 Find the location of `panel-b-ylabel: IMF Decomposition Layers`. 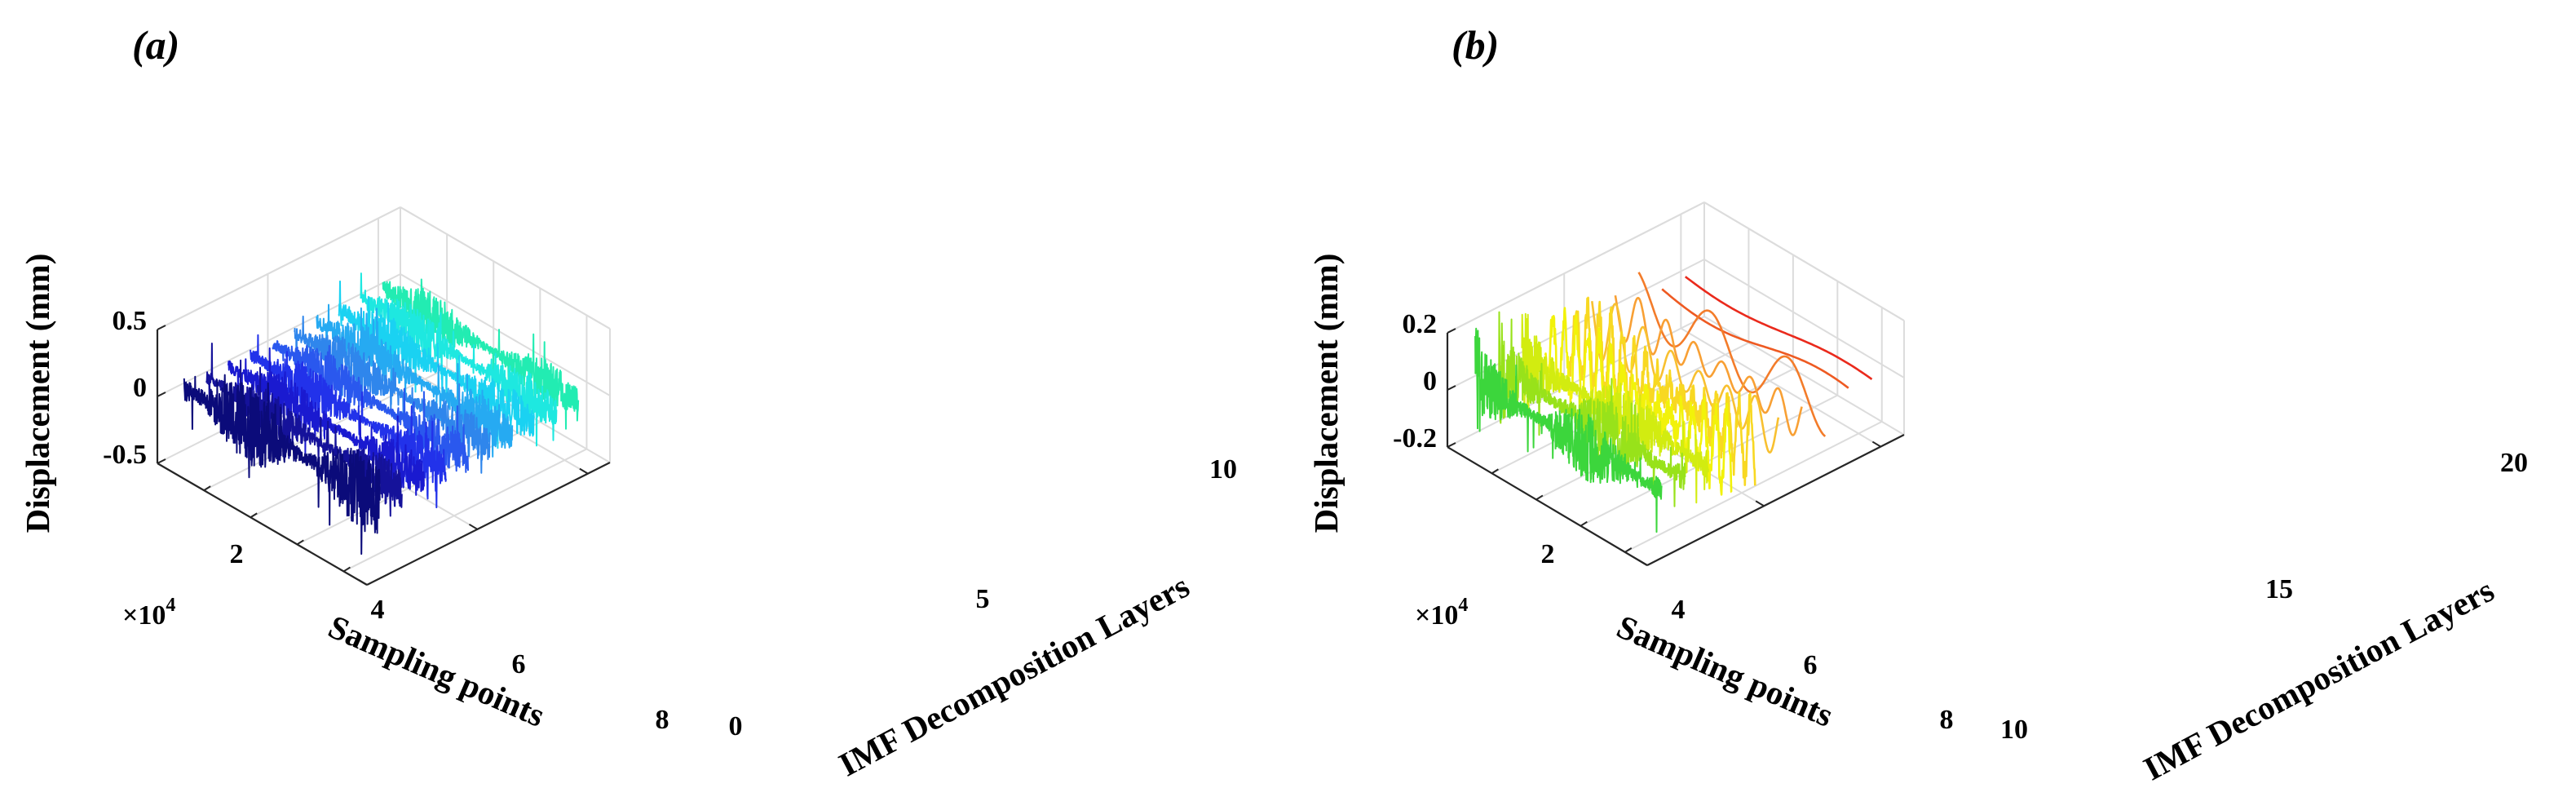

panel-b-ylabel: IMF Decomposition Layers is located at coordinates (2318, 679).